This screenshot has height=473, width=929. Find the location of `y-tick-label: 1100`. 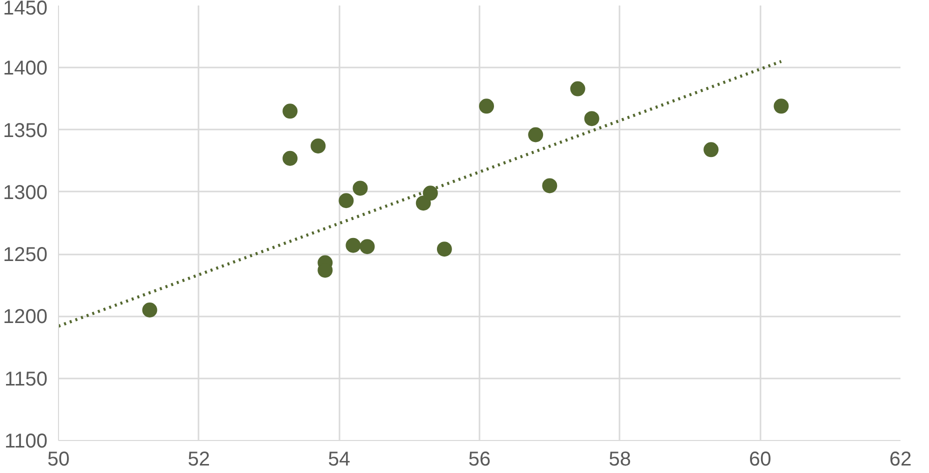

y-tick-label: 1100 is located at coordinates (26, 441).